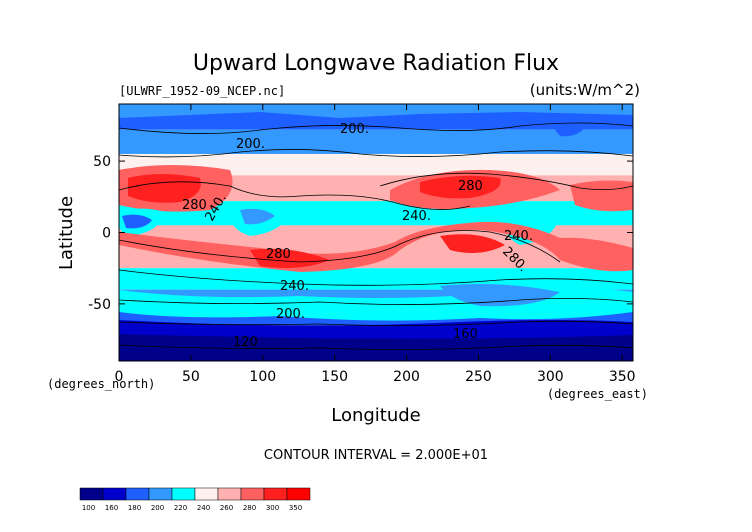  I want to click on contour-label: 120, so click(245, 342).